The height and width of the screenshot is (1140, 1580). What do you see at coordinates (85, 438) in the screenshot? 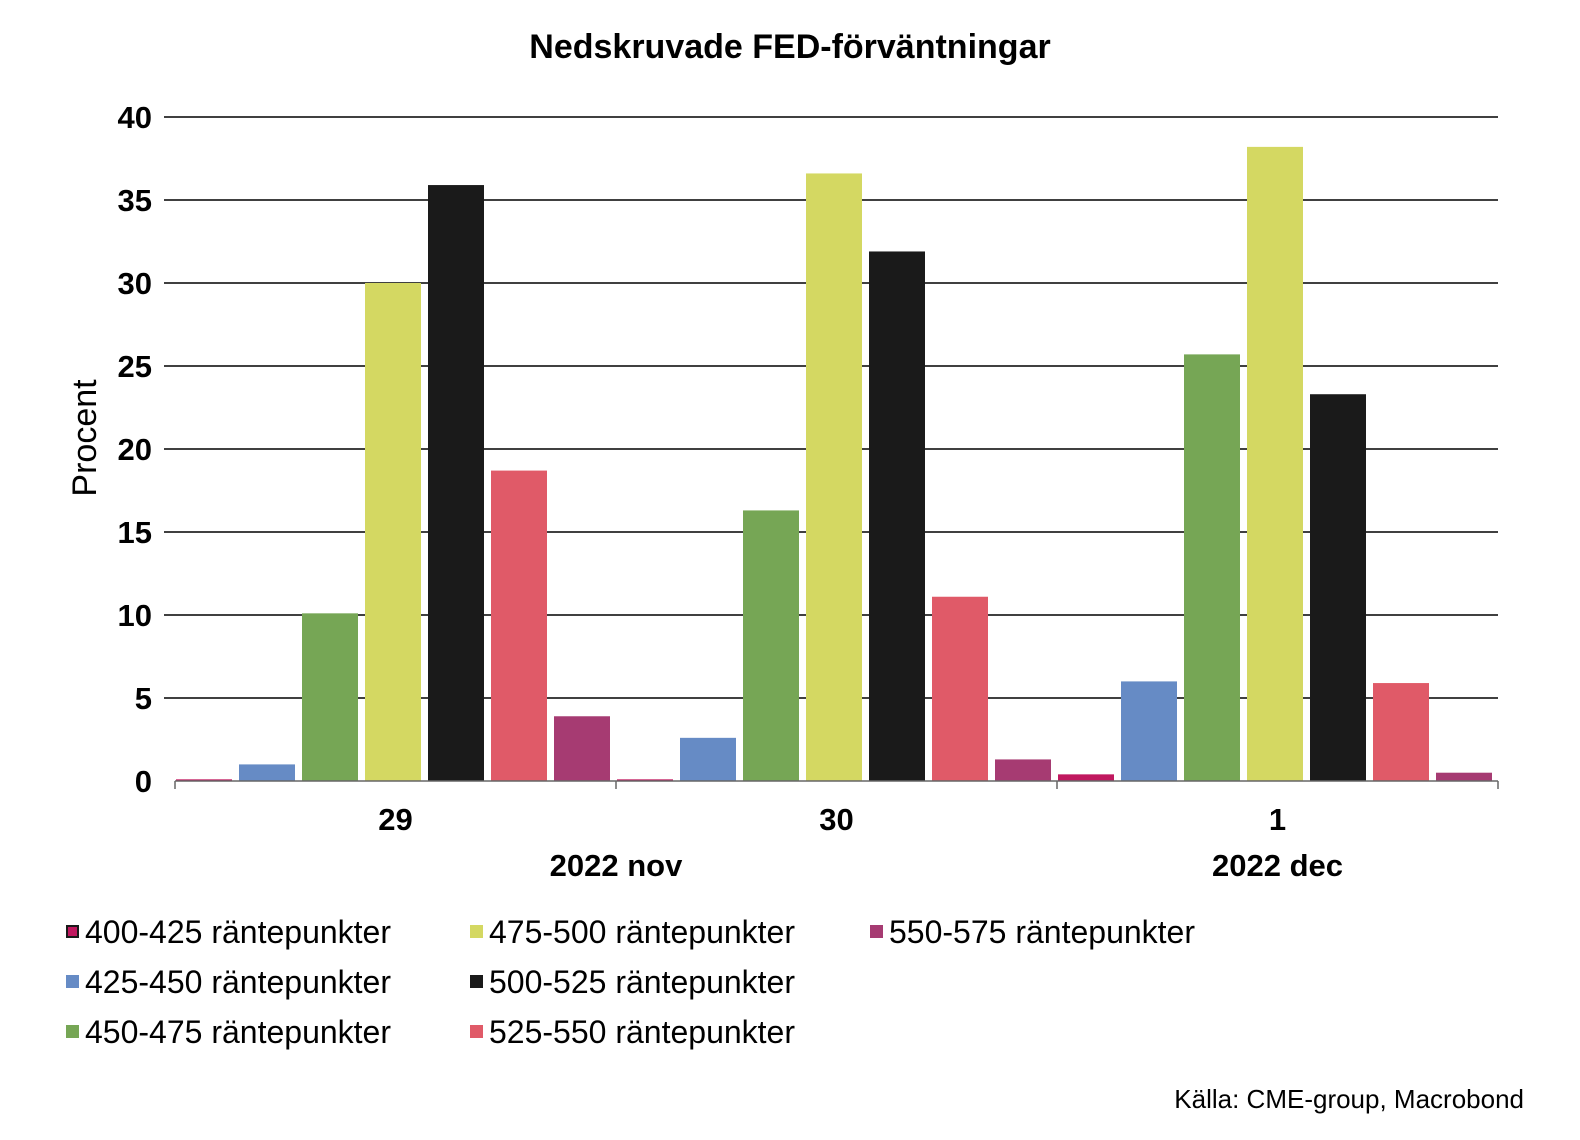
I see `y-axis-label: Procent` at bounding box center [85, 438].